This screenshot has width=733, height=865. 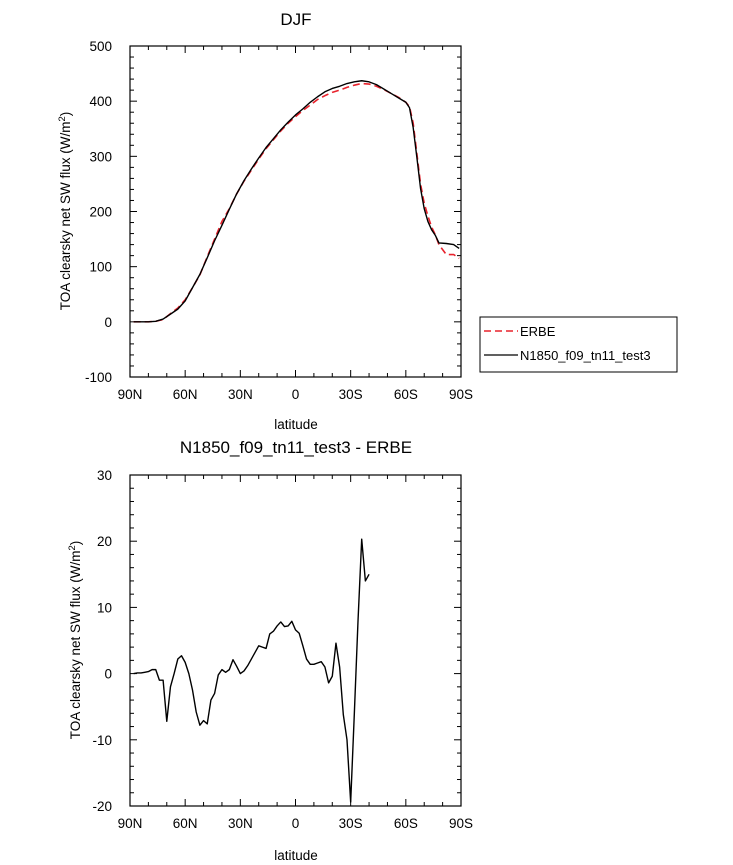 What do you see at coordinates (108, 674) in the screenshot?
I see `bottom-y-tick-label: 0` at bounding box center [108, 674].